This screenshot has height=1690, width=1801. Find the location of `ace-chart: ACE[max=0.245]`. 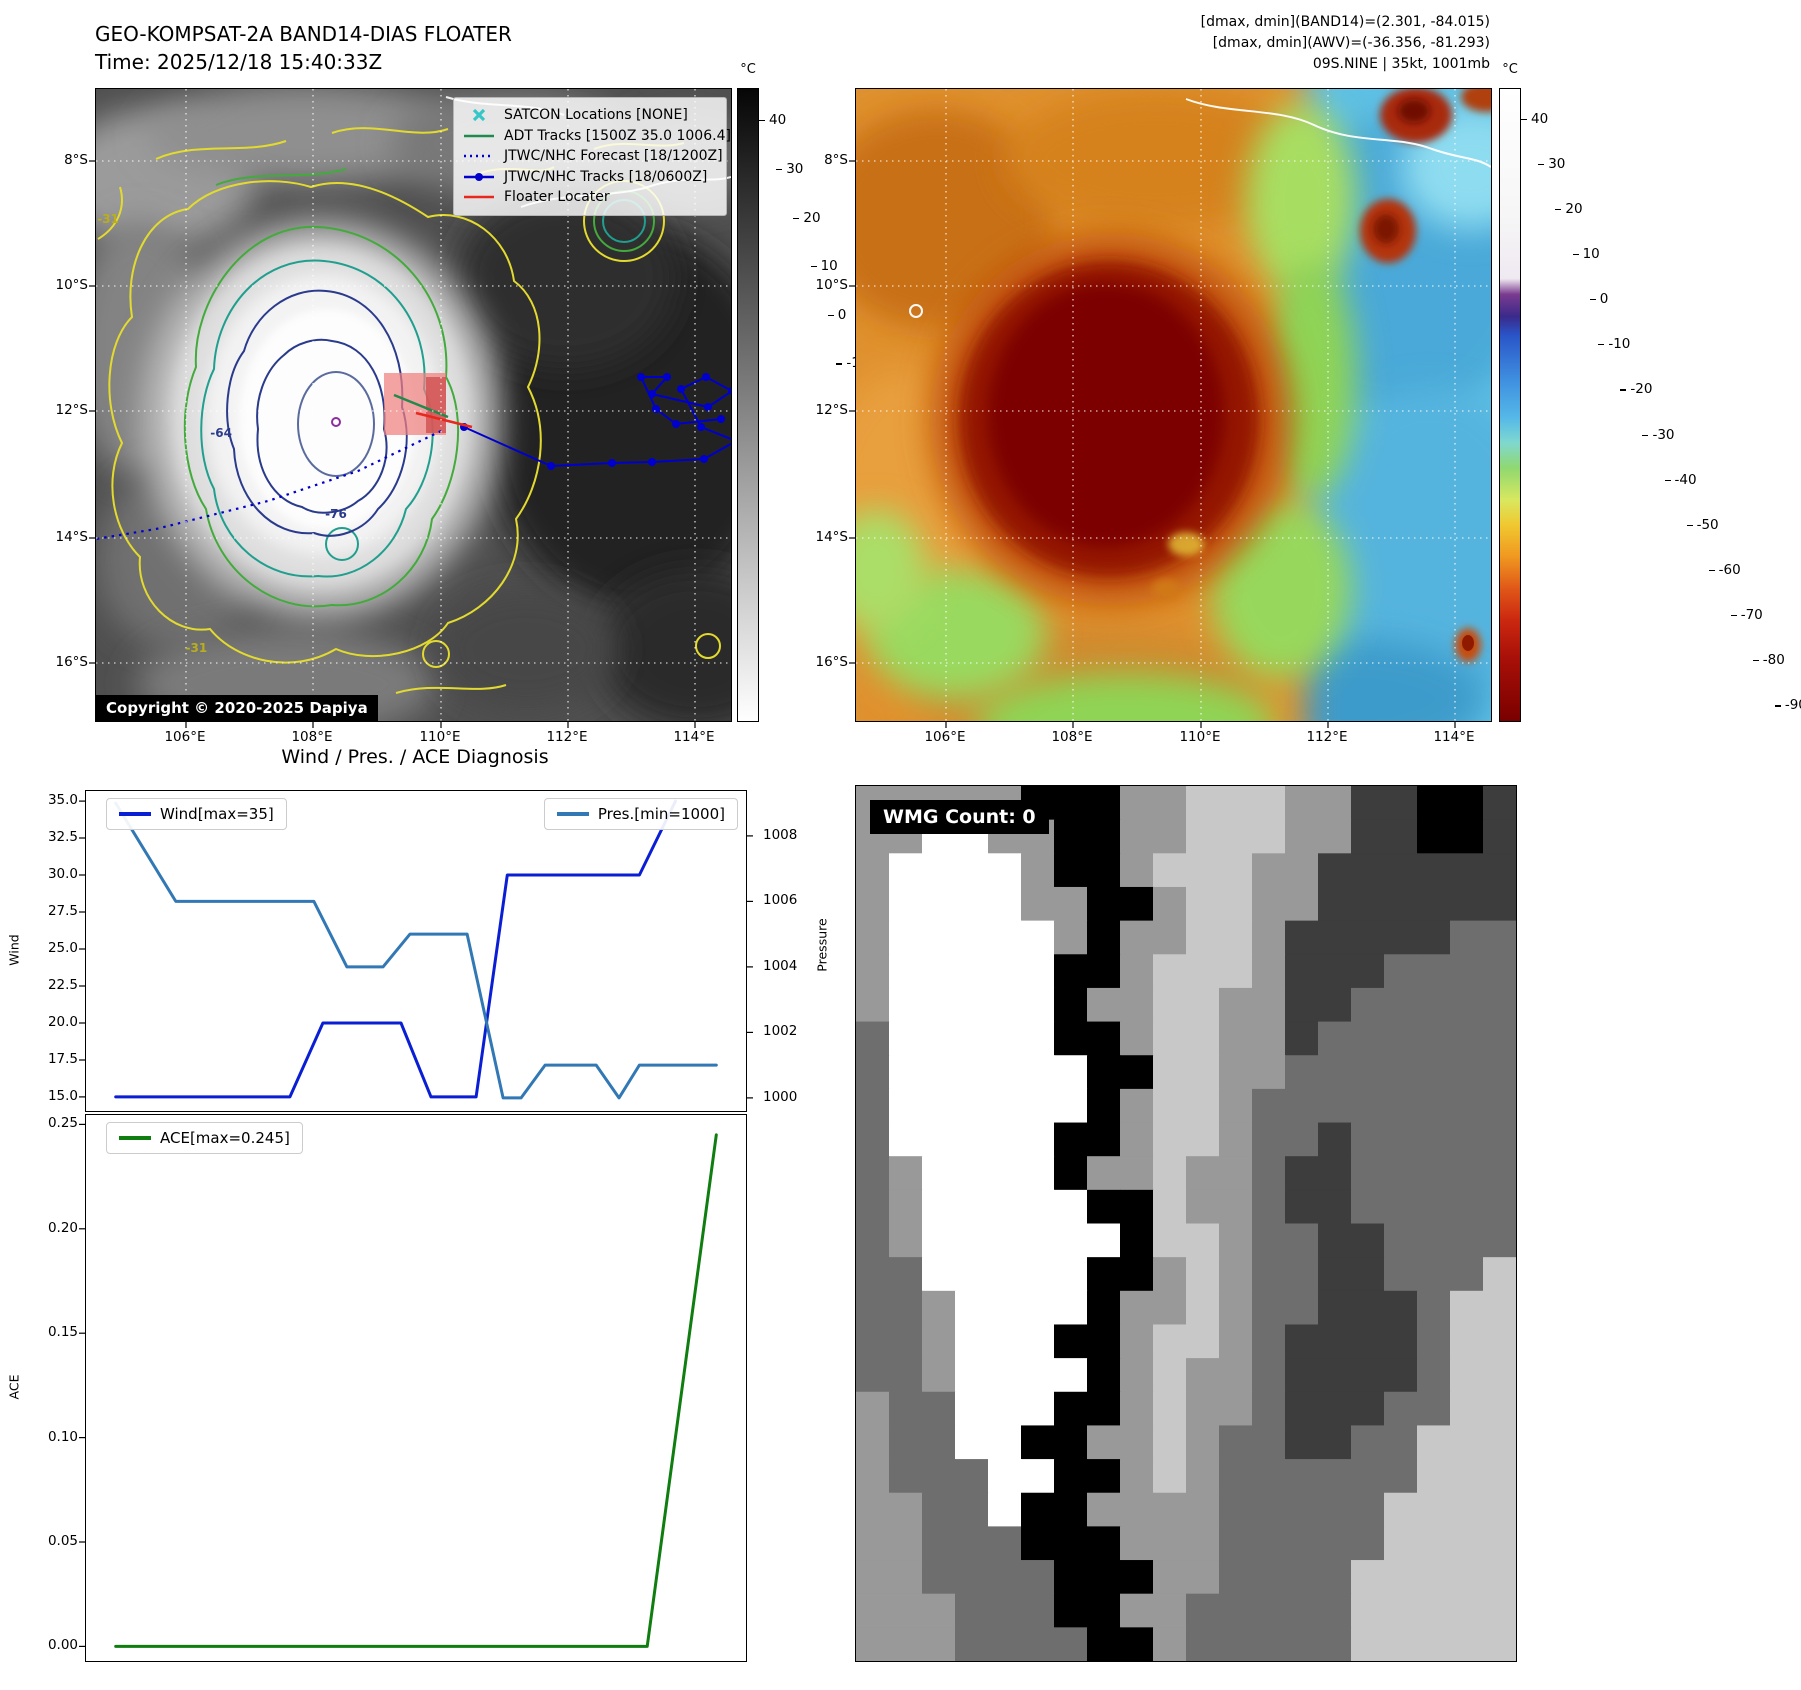

ace-chart: ACE[max=0.245] is located at coordinates (413, 1388).